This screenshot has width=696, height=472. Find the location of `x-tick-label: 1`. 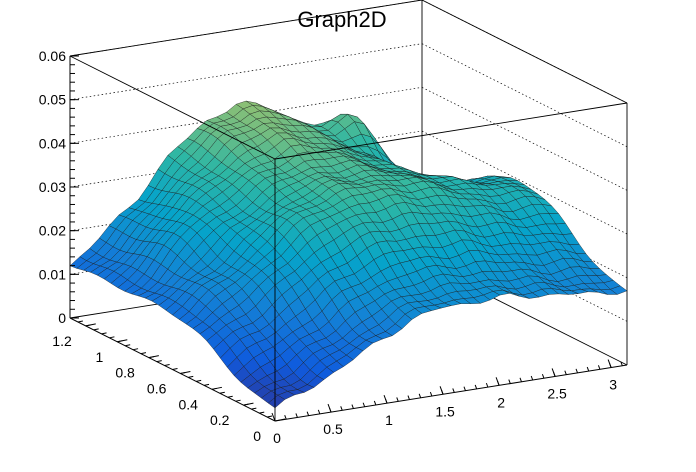

x-tick-label: 1 is located at coordinates (389, 420).